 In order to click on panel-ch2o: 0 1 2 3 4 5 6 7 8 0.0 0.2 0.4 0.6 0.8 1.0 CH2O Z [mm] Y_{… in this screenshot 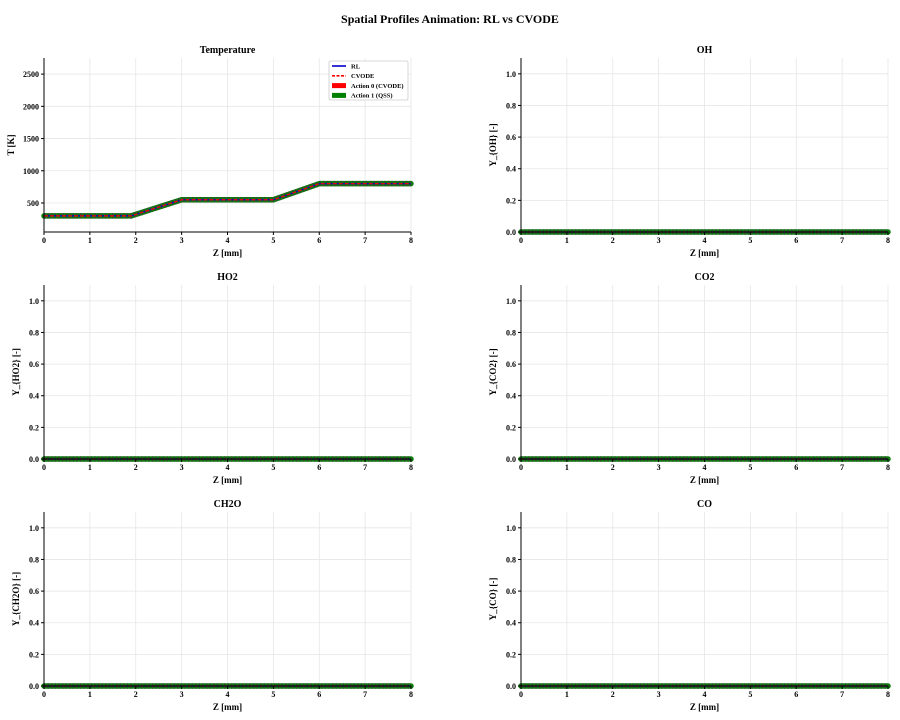, I will do `click(212, 605)`.